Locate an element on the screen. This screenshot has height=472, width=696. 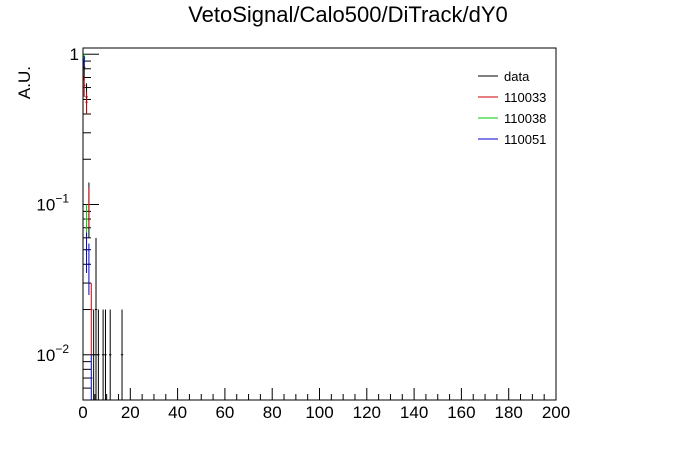
x-tick-label: 80 is located at coordinates (272, 412).